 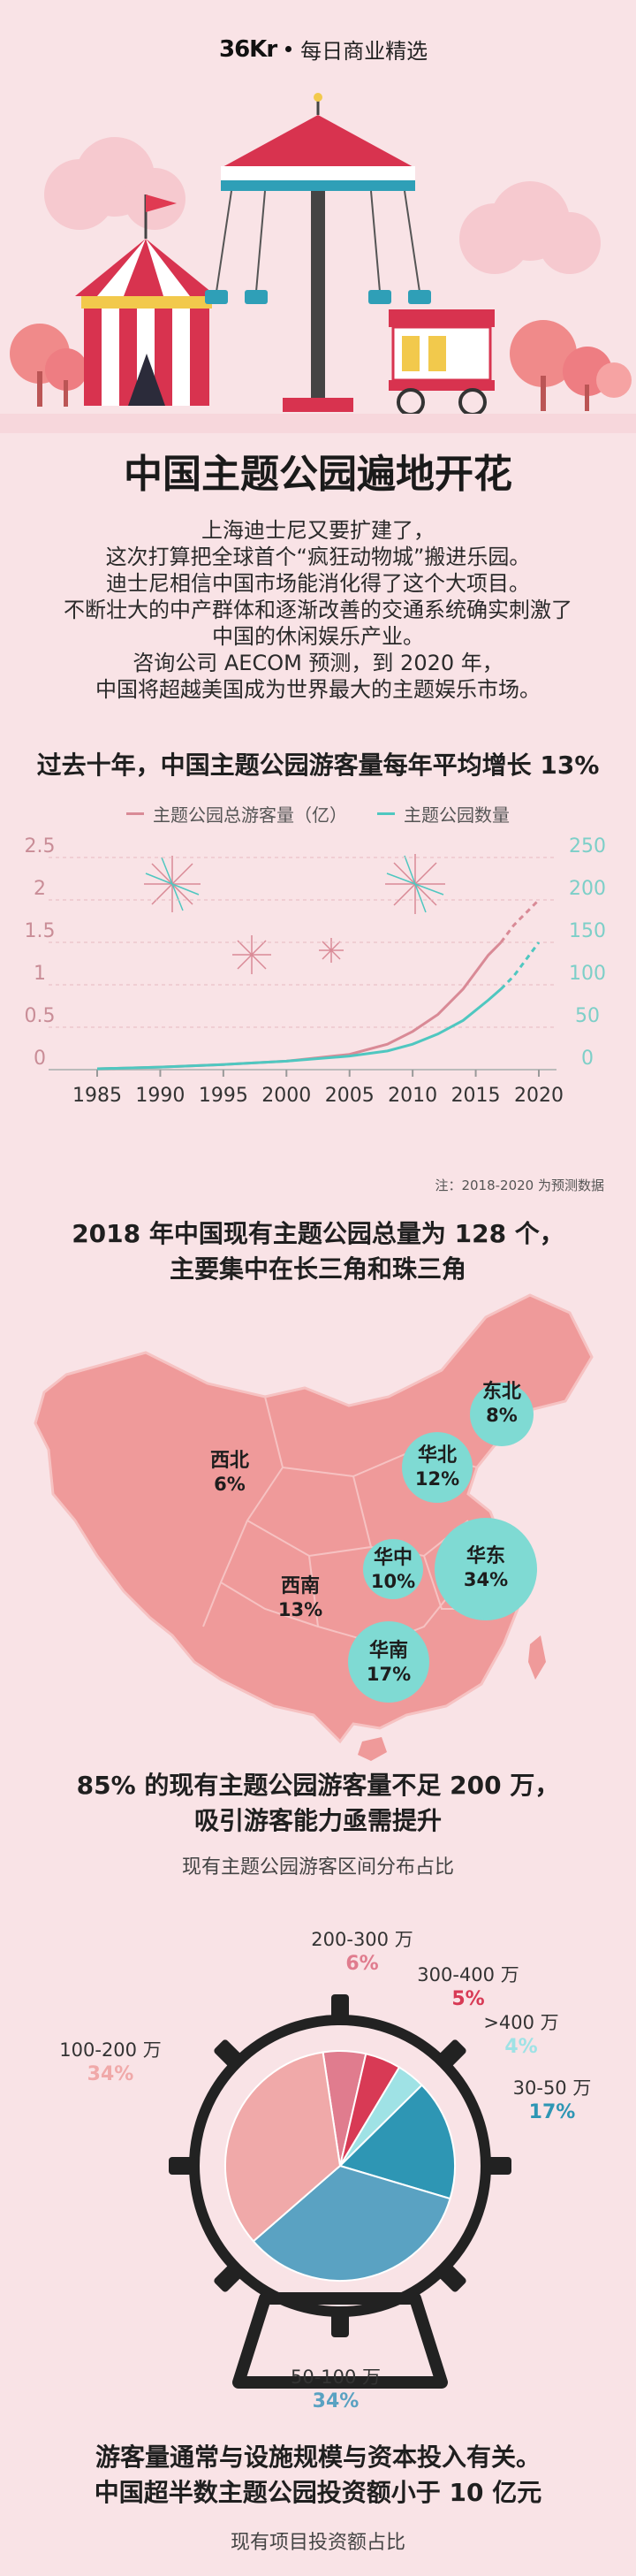 What do you see at coordinates (318, 2457) in the screenshot?
I see `section4-title-line1: 游客量通常与设施规模与资本投入有关。` at bounding box center [318, 2457].